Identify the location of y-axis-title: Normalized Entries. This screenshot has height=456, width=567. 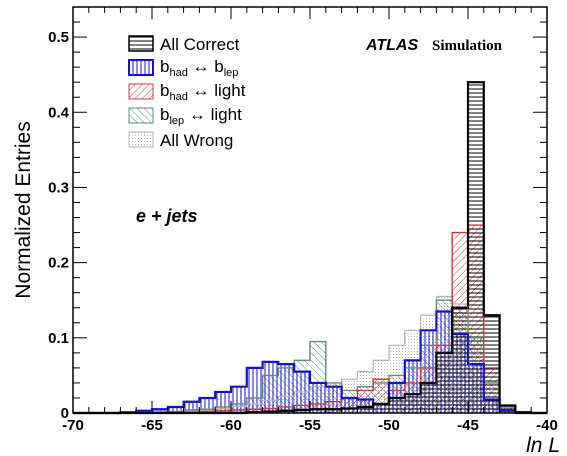
(23, 209).